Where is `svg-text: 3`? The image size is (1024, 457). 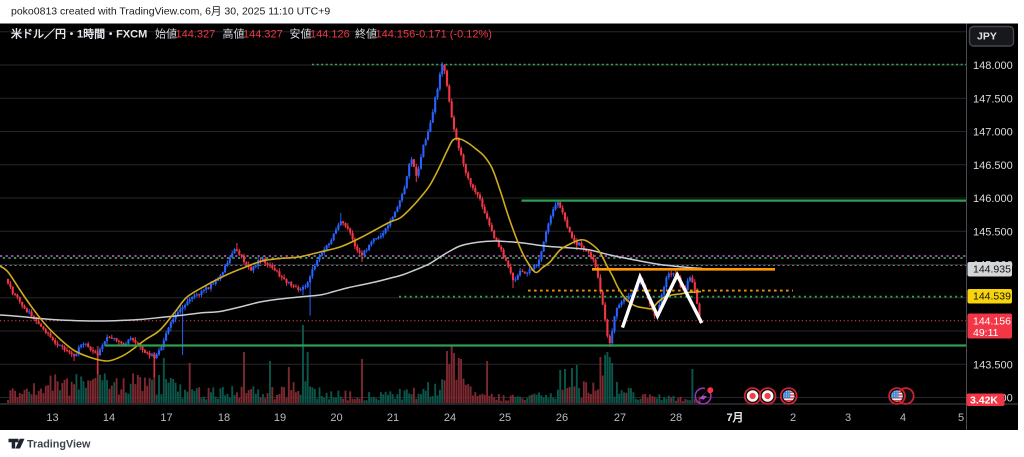 svg-text: 3 is located at coordinates (848, 418).